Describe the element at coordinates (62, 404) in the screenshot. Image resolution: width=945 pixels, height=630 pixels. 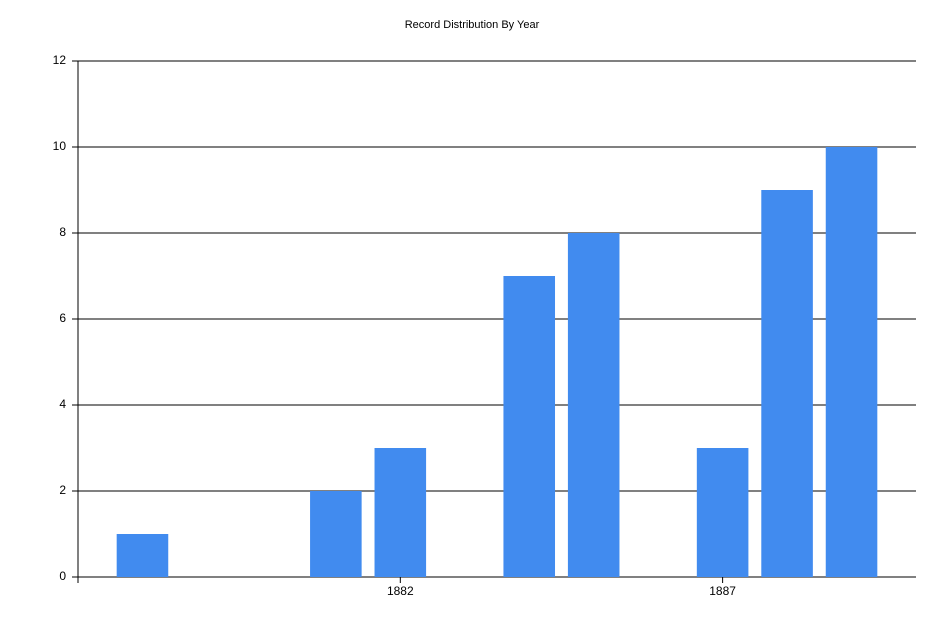
I see `y-tick-label: 4` at that location.